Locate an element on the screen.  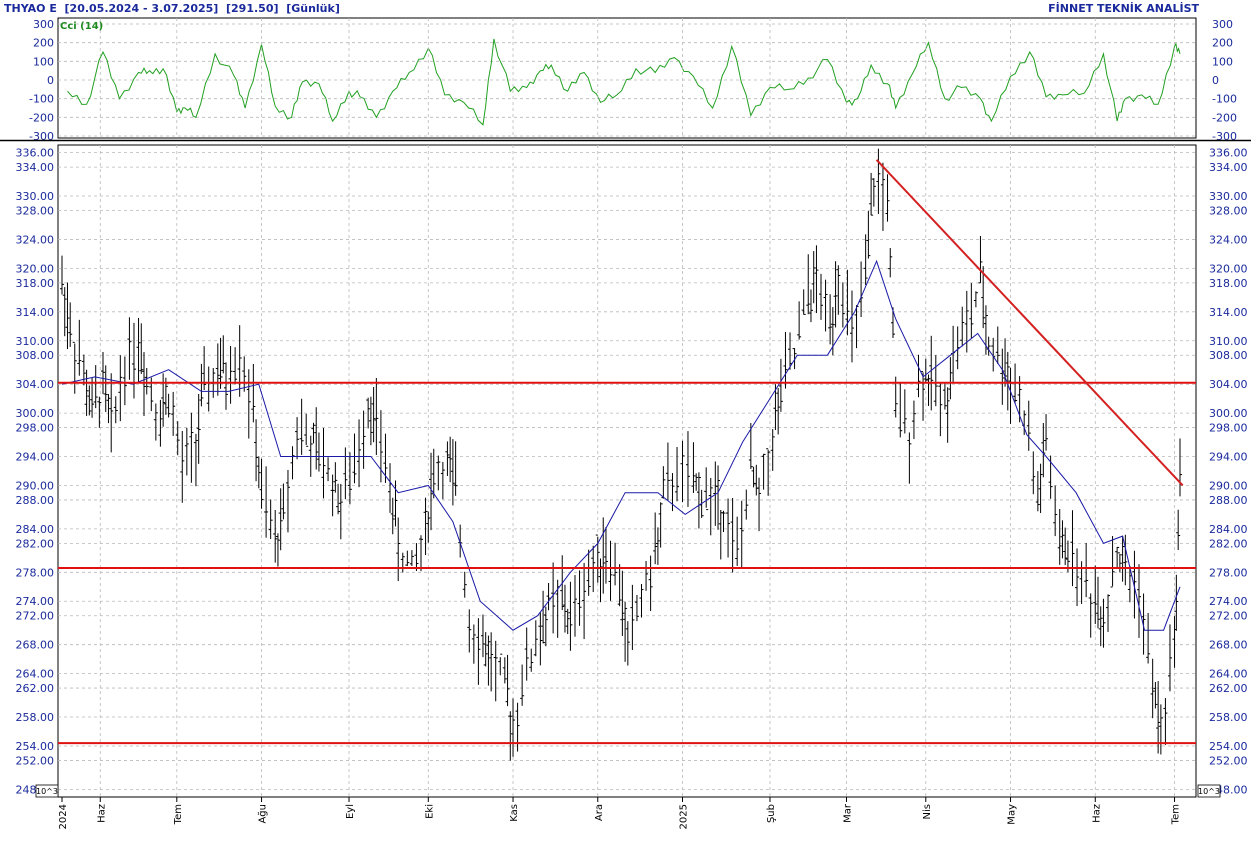
price-tick-label-left: 272.00 is located at coordinates (35, 616).